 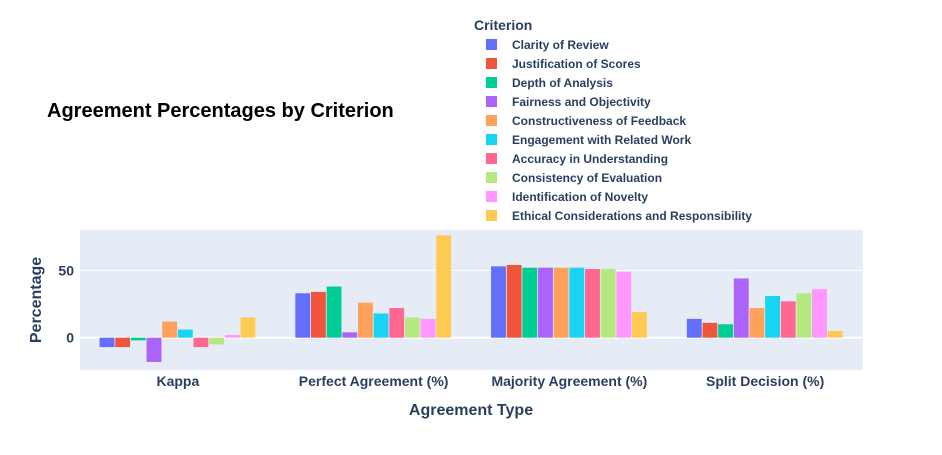 What do you see at coordinates (220, 111) in the screenshot?
I see `chart-title: Agreement Percentages by Criterion` at bounding box center [220, 111].